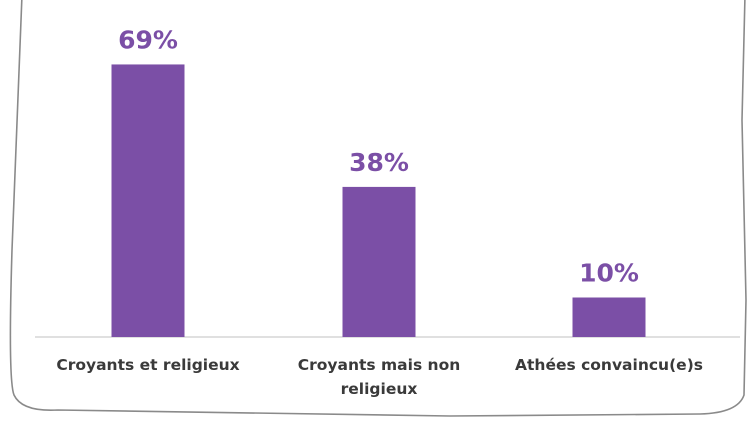  I want to click on category-label-2-line-1: Croyants mais non, so click(379, 365).